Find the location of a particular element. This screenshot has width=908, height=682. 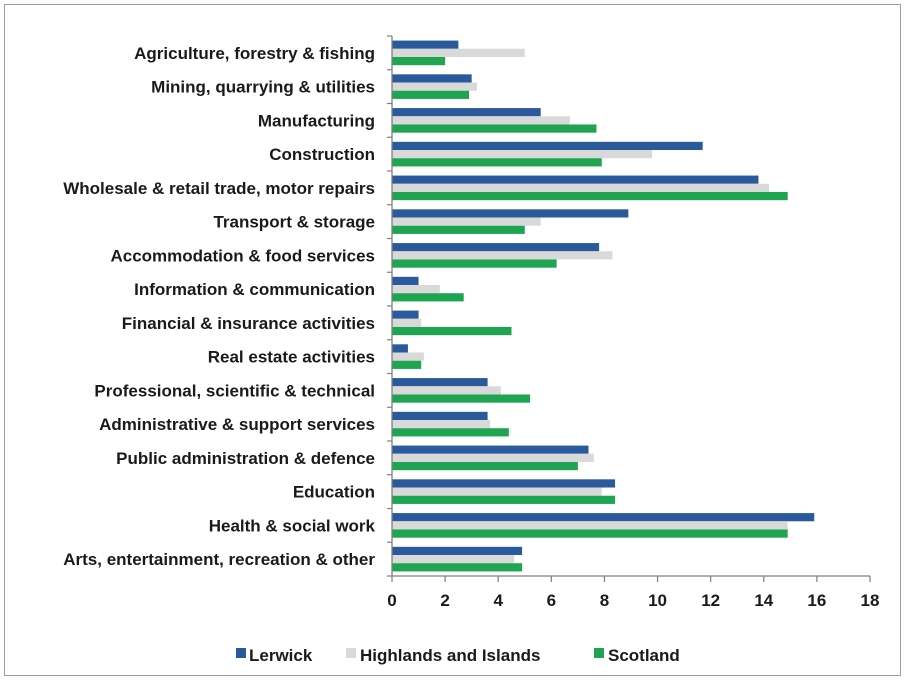

category-label: Arts, entertainment, recreation & other is located at coordinates (219, 559).